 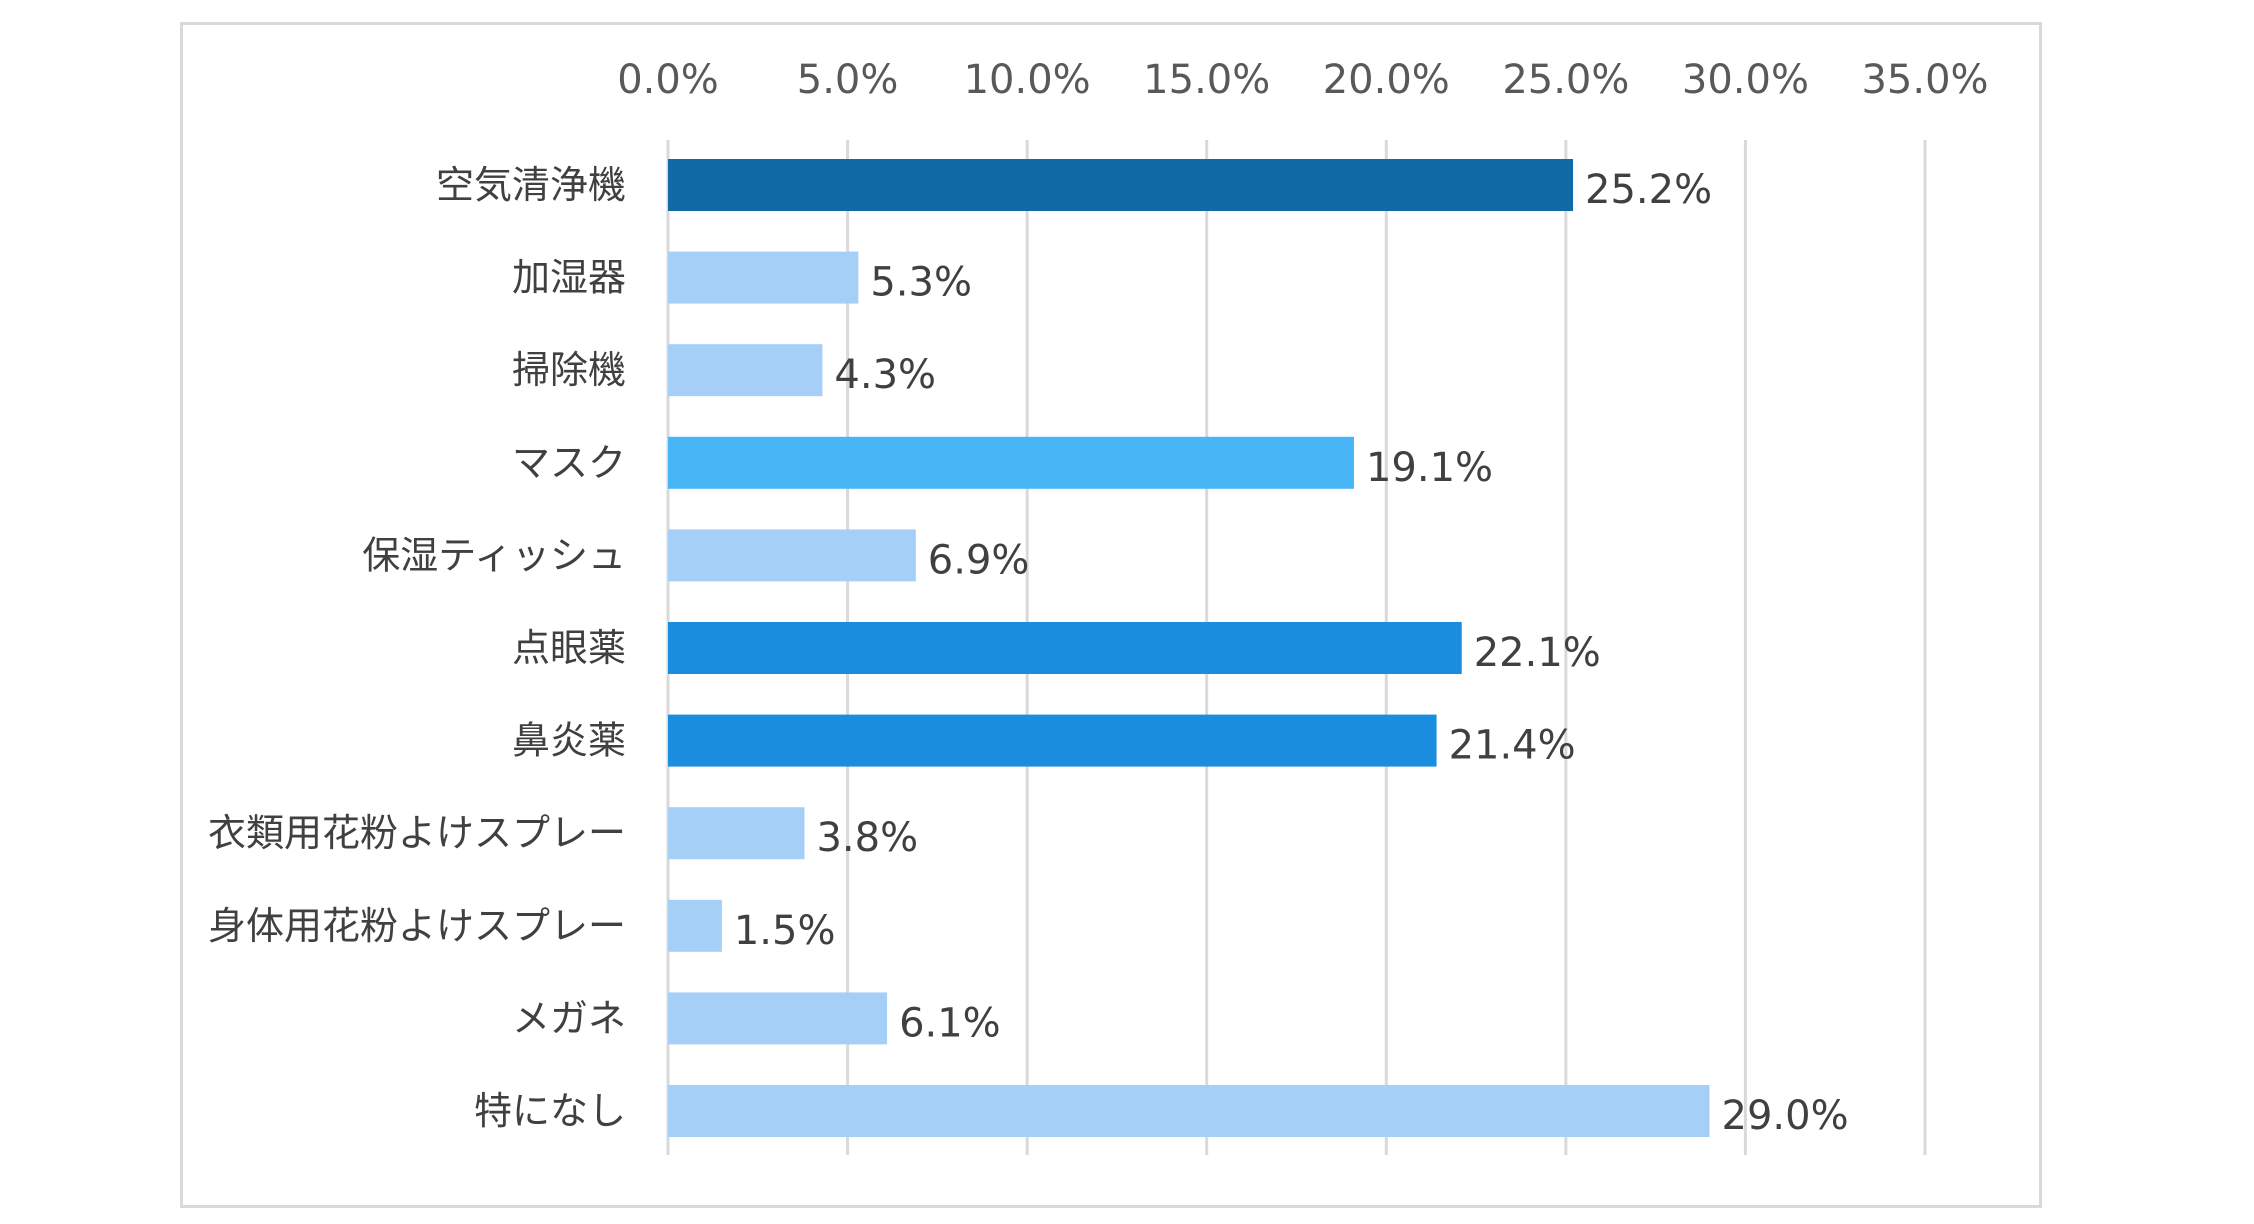 What do you see at coordinates (569, 278) in the screenshot?
I see `category-label: 加湿器` at bounding box center [569, 278].